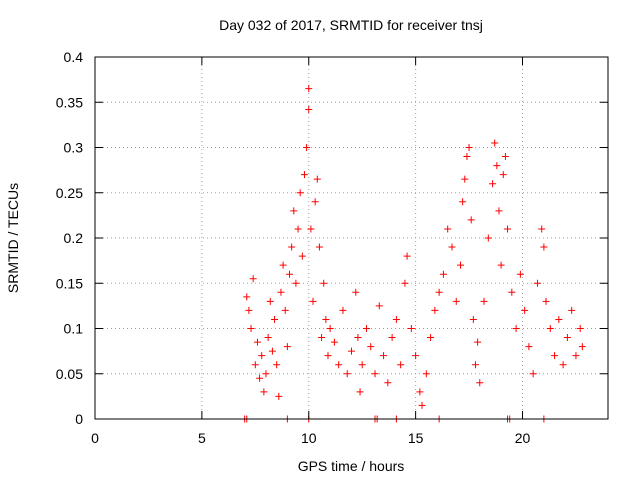  Describe the element at coordinates (13, 238) in the screenshot. I see `y-axis-title: SRMTID / TECUs` at that location.